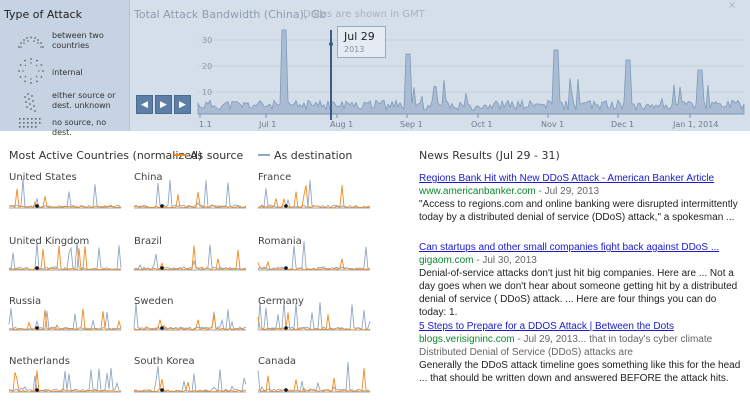 The image size is (750, 402). I want to click on news-source: www.americanbanker.com, so click(477, 191).